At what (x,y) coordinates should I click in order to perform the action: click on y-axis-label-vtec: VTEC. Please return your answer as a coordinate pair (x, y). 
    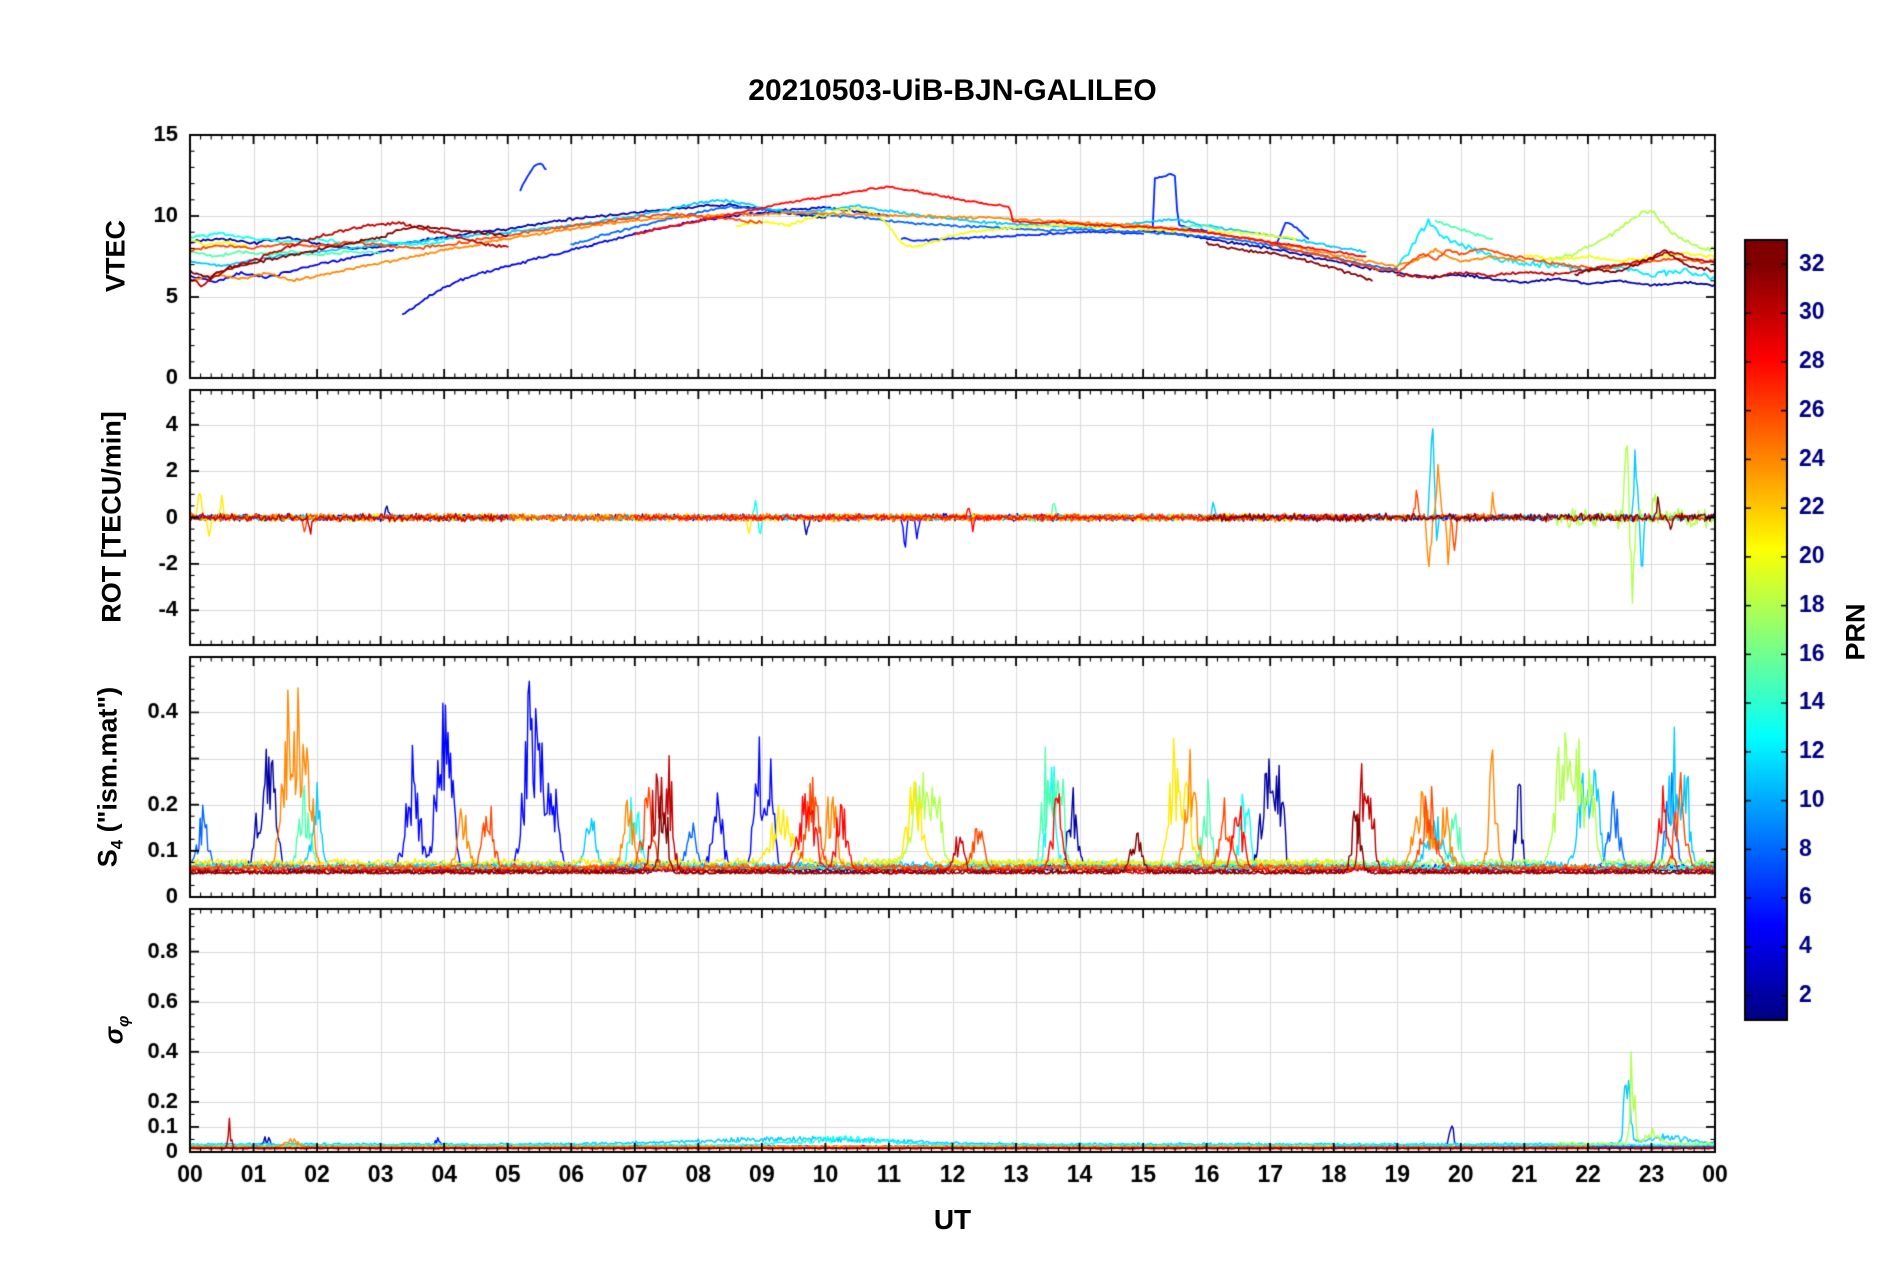
    Looking at the image, I should click on (116, 256).